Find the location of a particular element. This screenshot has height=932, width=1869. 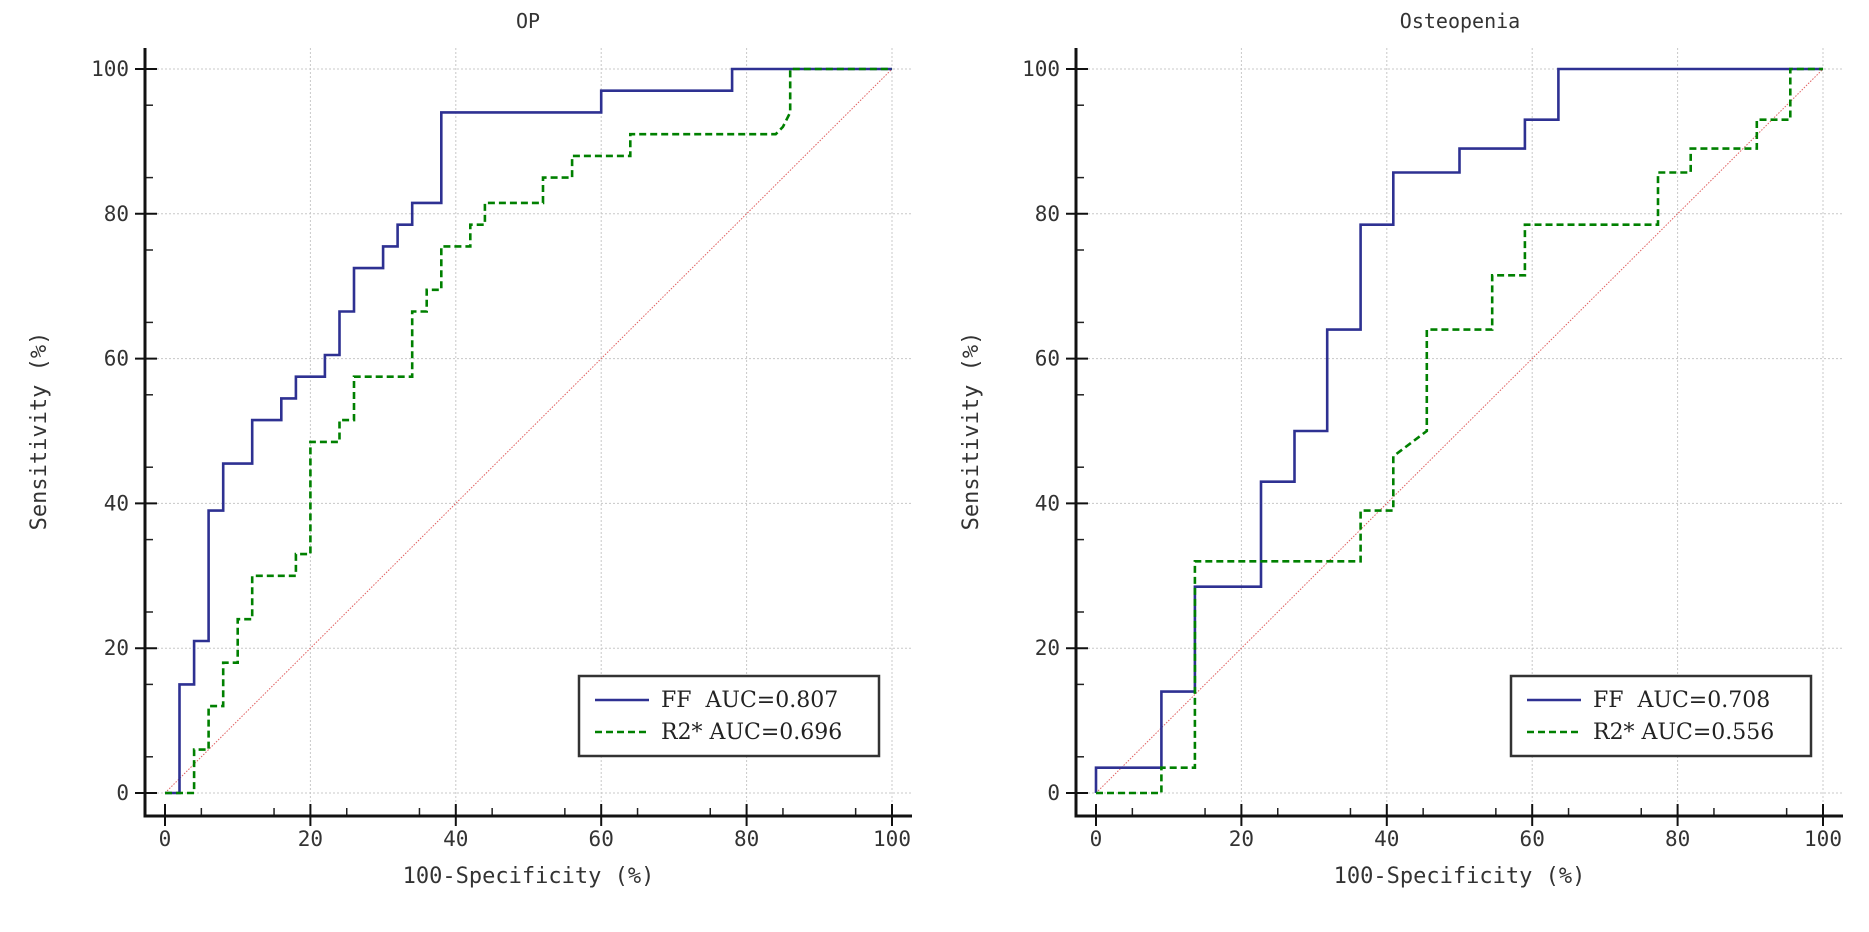

legend-label-ff: FF AUC=0.708 is located at coordinates (1681, 700).